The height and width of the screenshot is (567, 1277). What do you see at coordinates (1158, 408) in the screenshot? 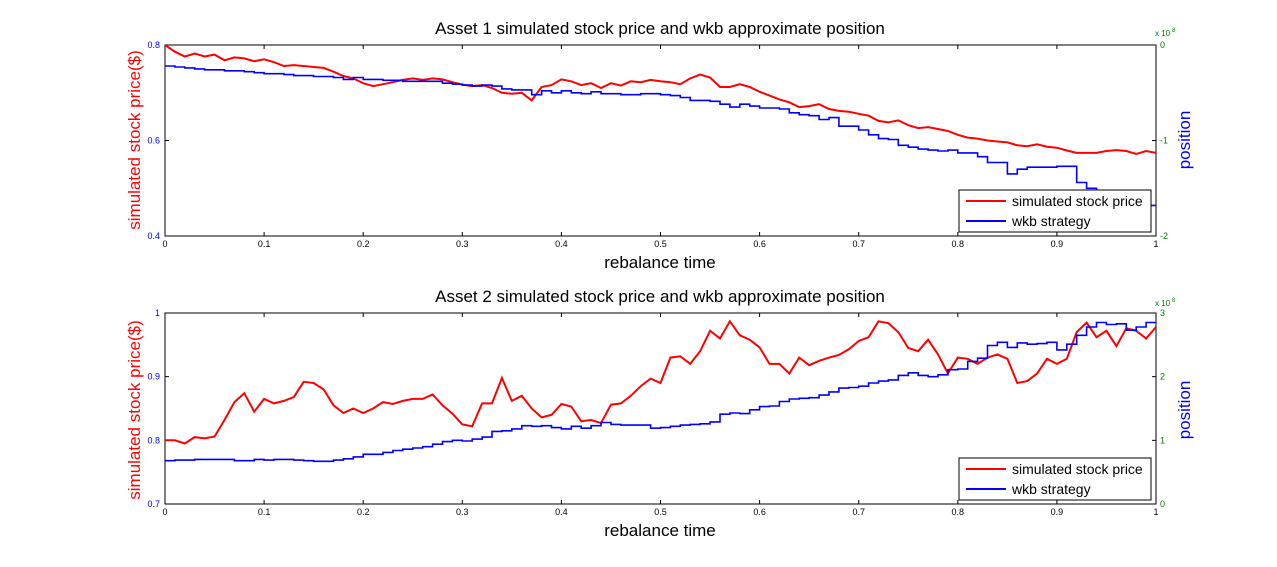
I see `right-y-axis-ticks: 0 1 2 3` at bounding box center [1158, 408].